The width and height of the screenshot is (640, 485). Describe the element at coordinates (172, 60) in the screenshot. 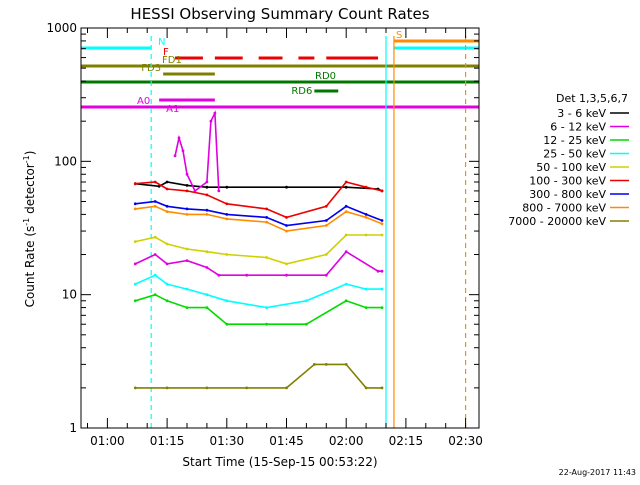

I see `flag-label-fd1: FD1` at that location.